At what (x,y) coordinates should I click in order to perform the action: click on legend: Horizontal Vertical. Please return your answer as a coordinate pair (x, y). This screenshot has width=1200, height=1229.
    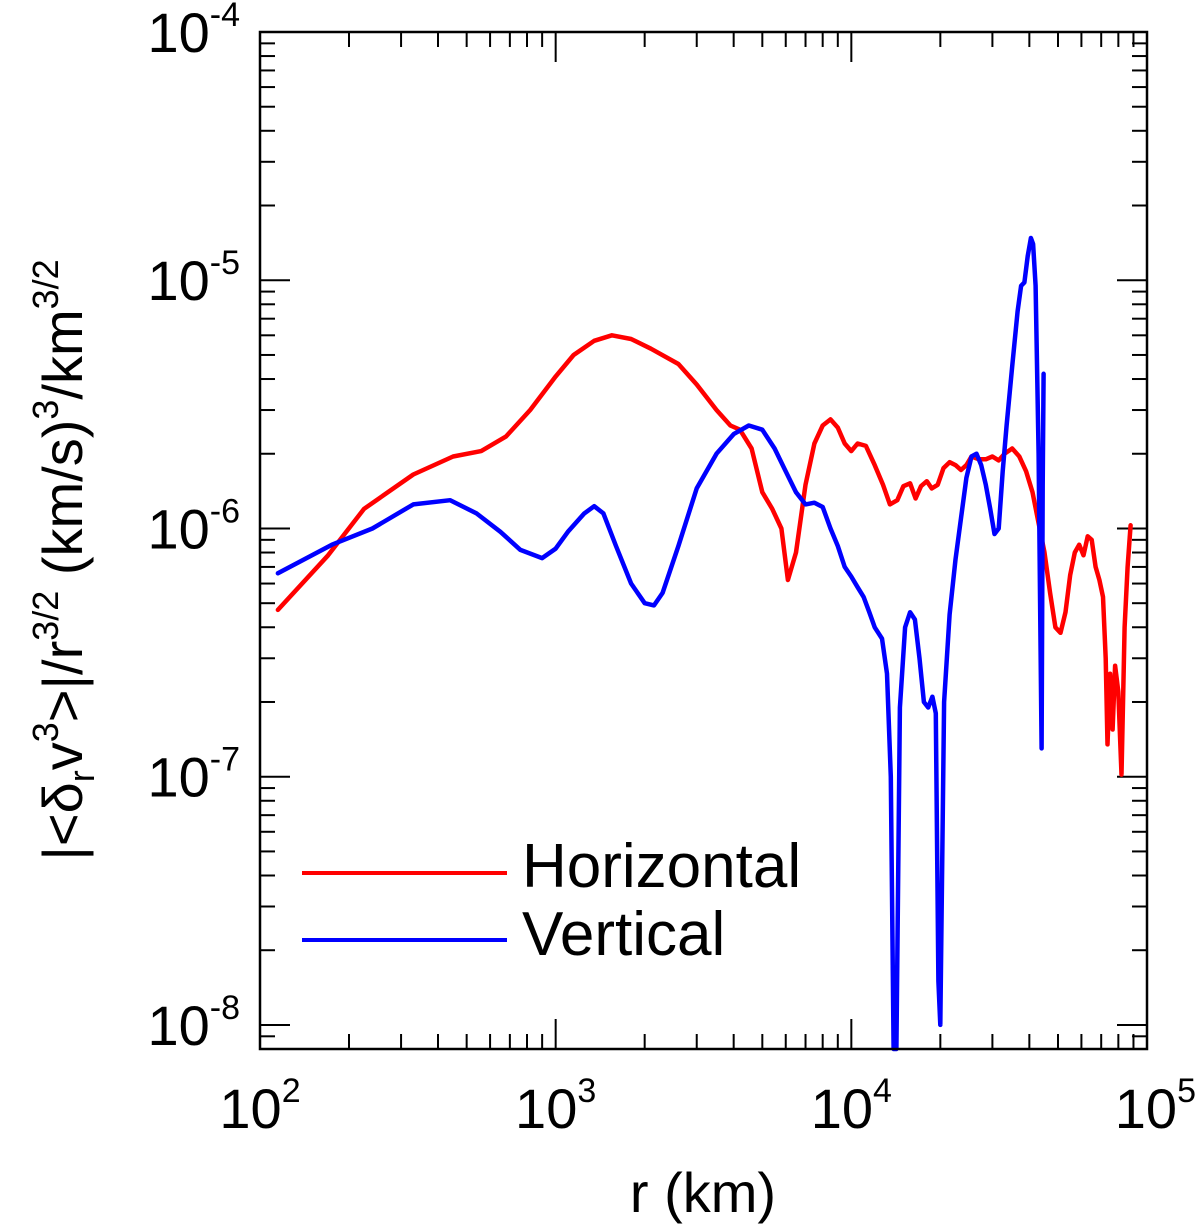
    Looking at the image, I should click on (551, 900).